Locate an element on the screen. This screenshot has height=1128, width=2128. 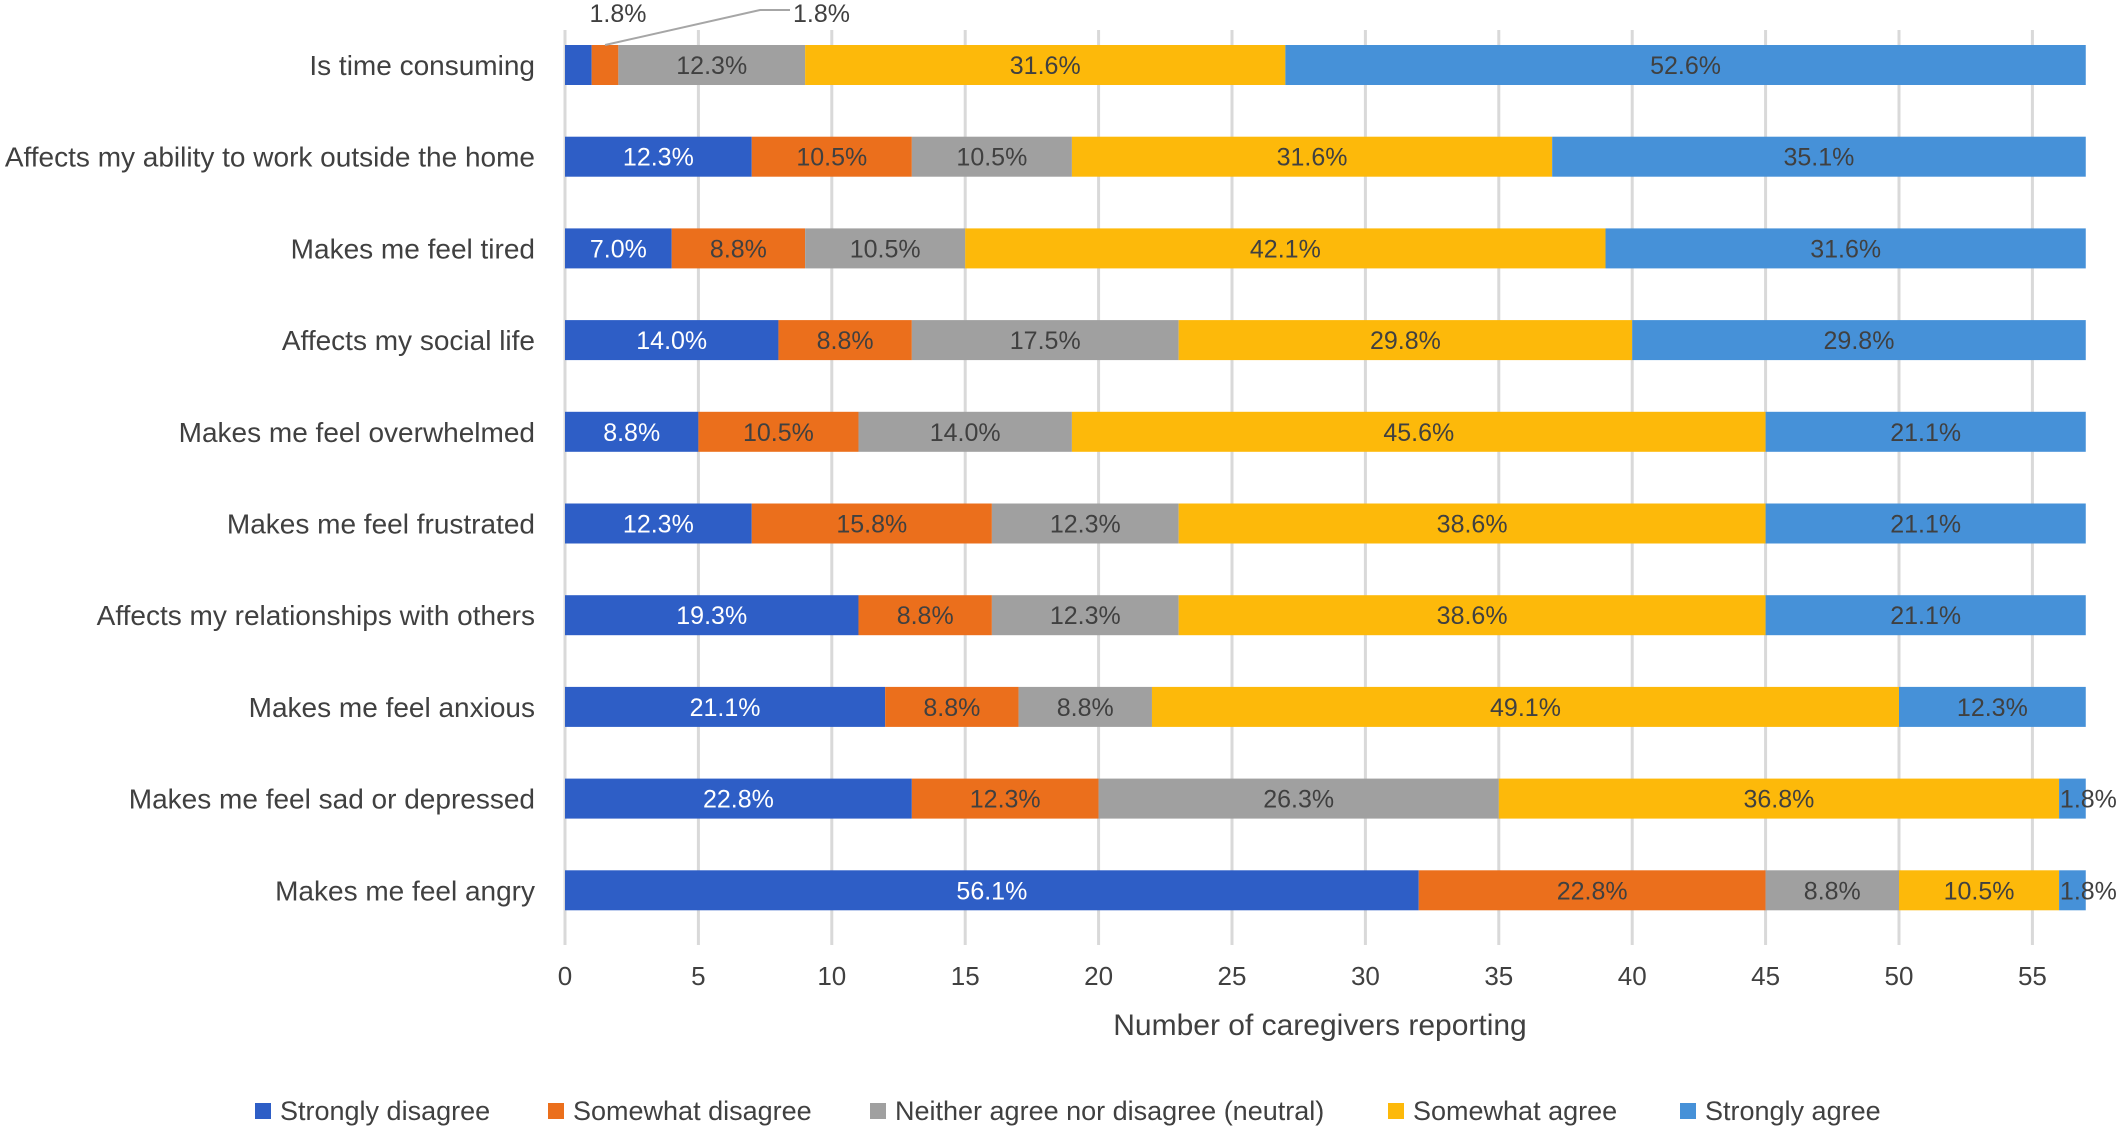
category-label: Makes me feel frustrated is located at coordinates (381, 524).